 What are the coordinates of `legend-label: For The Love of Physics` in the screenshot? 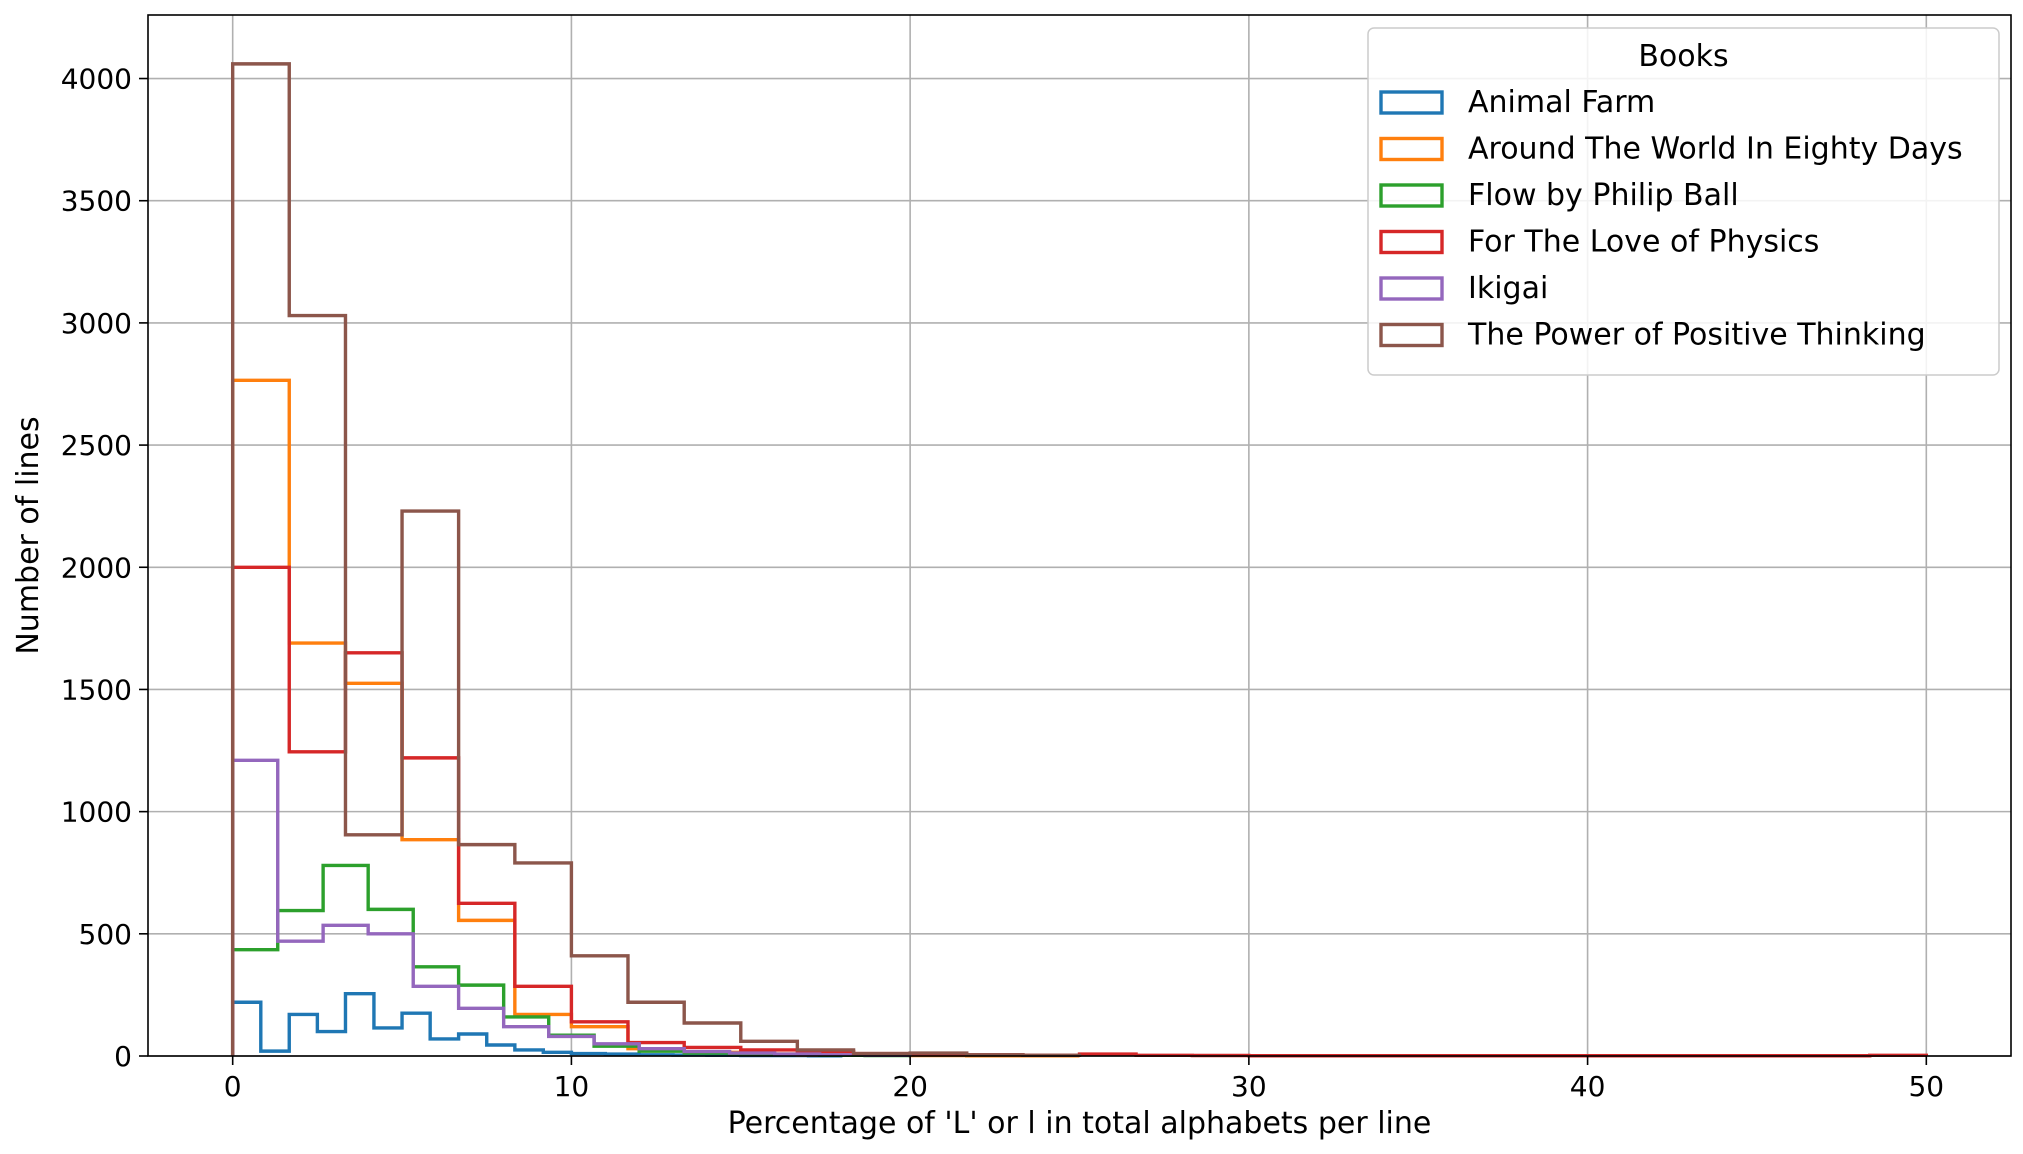 It's located at (1643, 242).